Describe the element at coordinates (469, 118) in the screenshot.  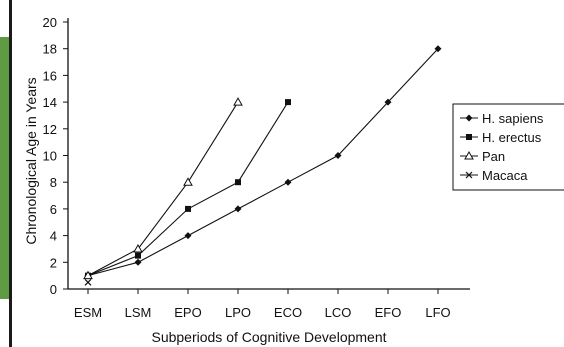
I see `legend-marker-h-sapiens` at that location.